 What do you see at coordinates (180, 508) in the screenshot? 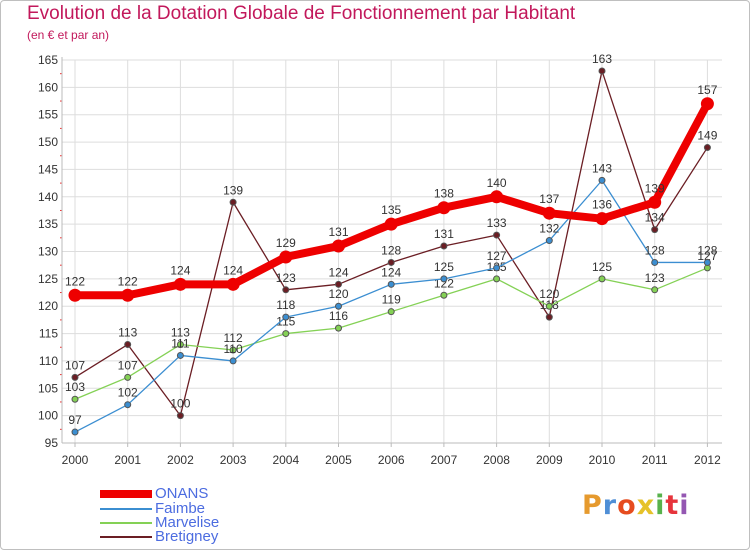
I see `legend-label-faimbe: Faimbe` at bounding box center [180, 508].